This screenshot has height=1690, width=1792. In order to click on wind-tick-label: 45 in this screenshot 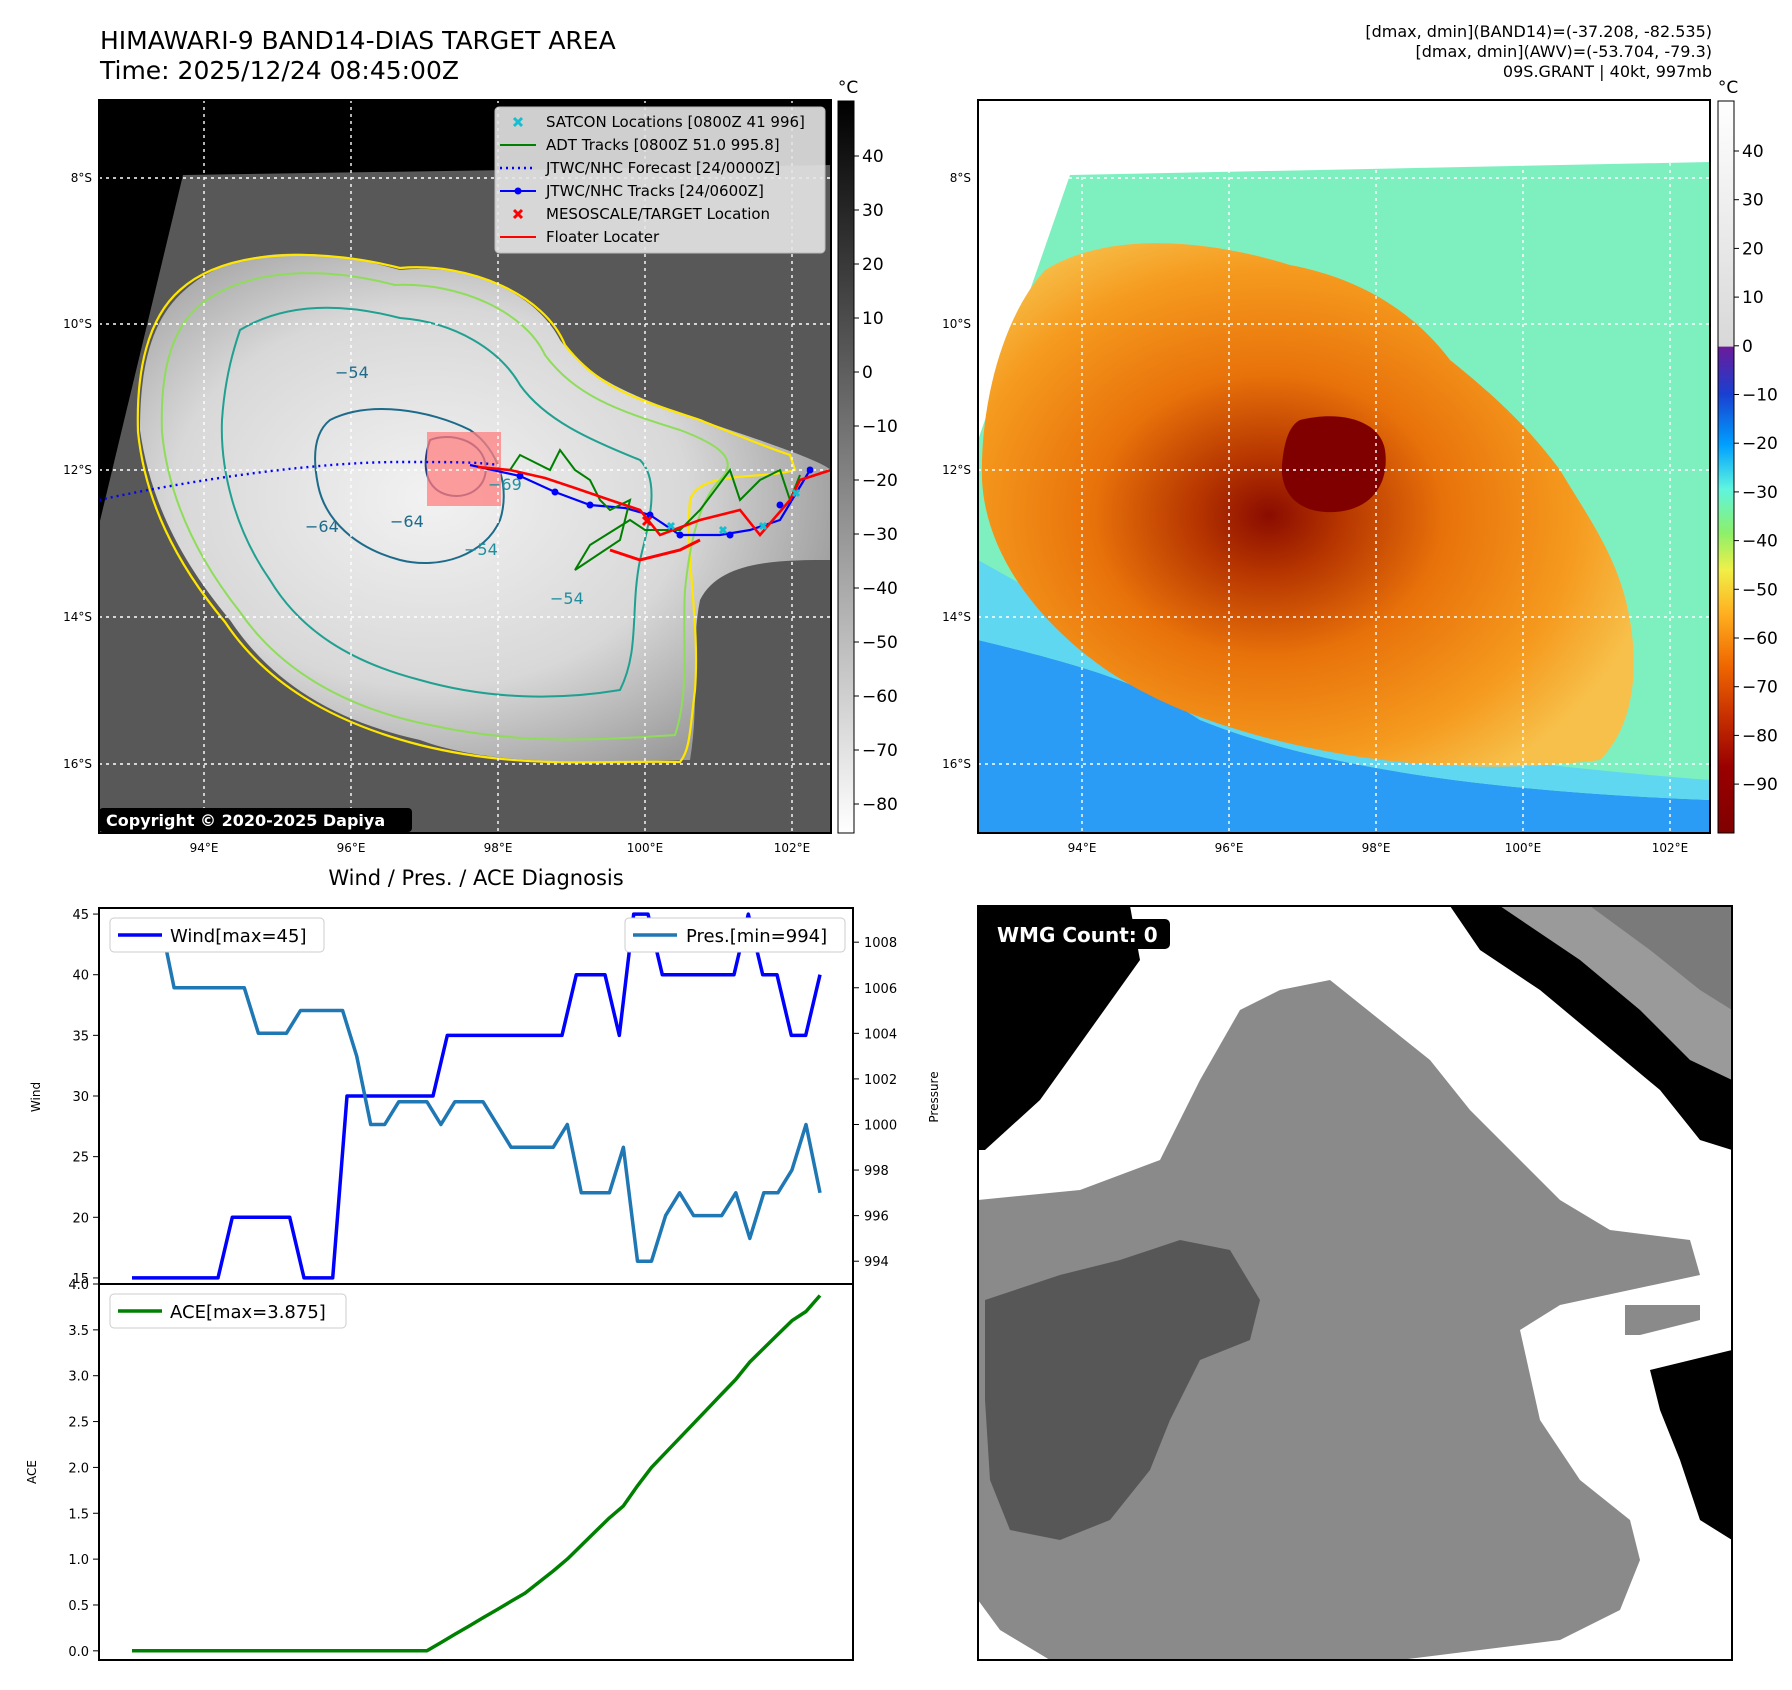, I will do `click(80, 915)`.